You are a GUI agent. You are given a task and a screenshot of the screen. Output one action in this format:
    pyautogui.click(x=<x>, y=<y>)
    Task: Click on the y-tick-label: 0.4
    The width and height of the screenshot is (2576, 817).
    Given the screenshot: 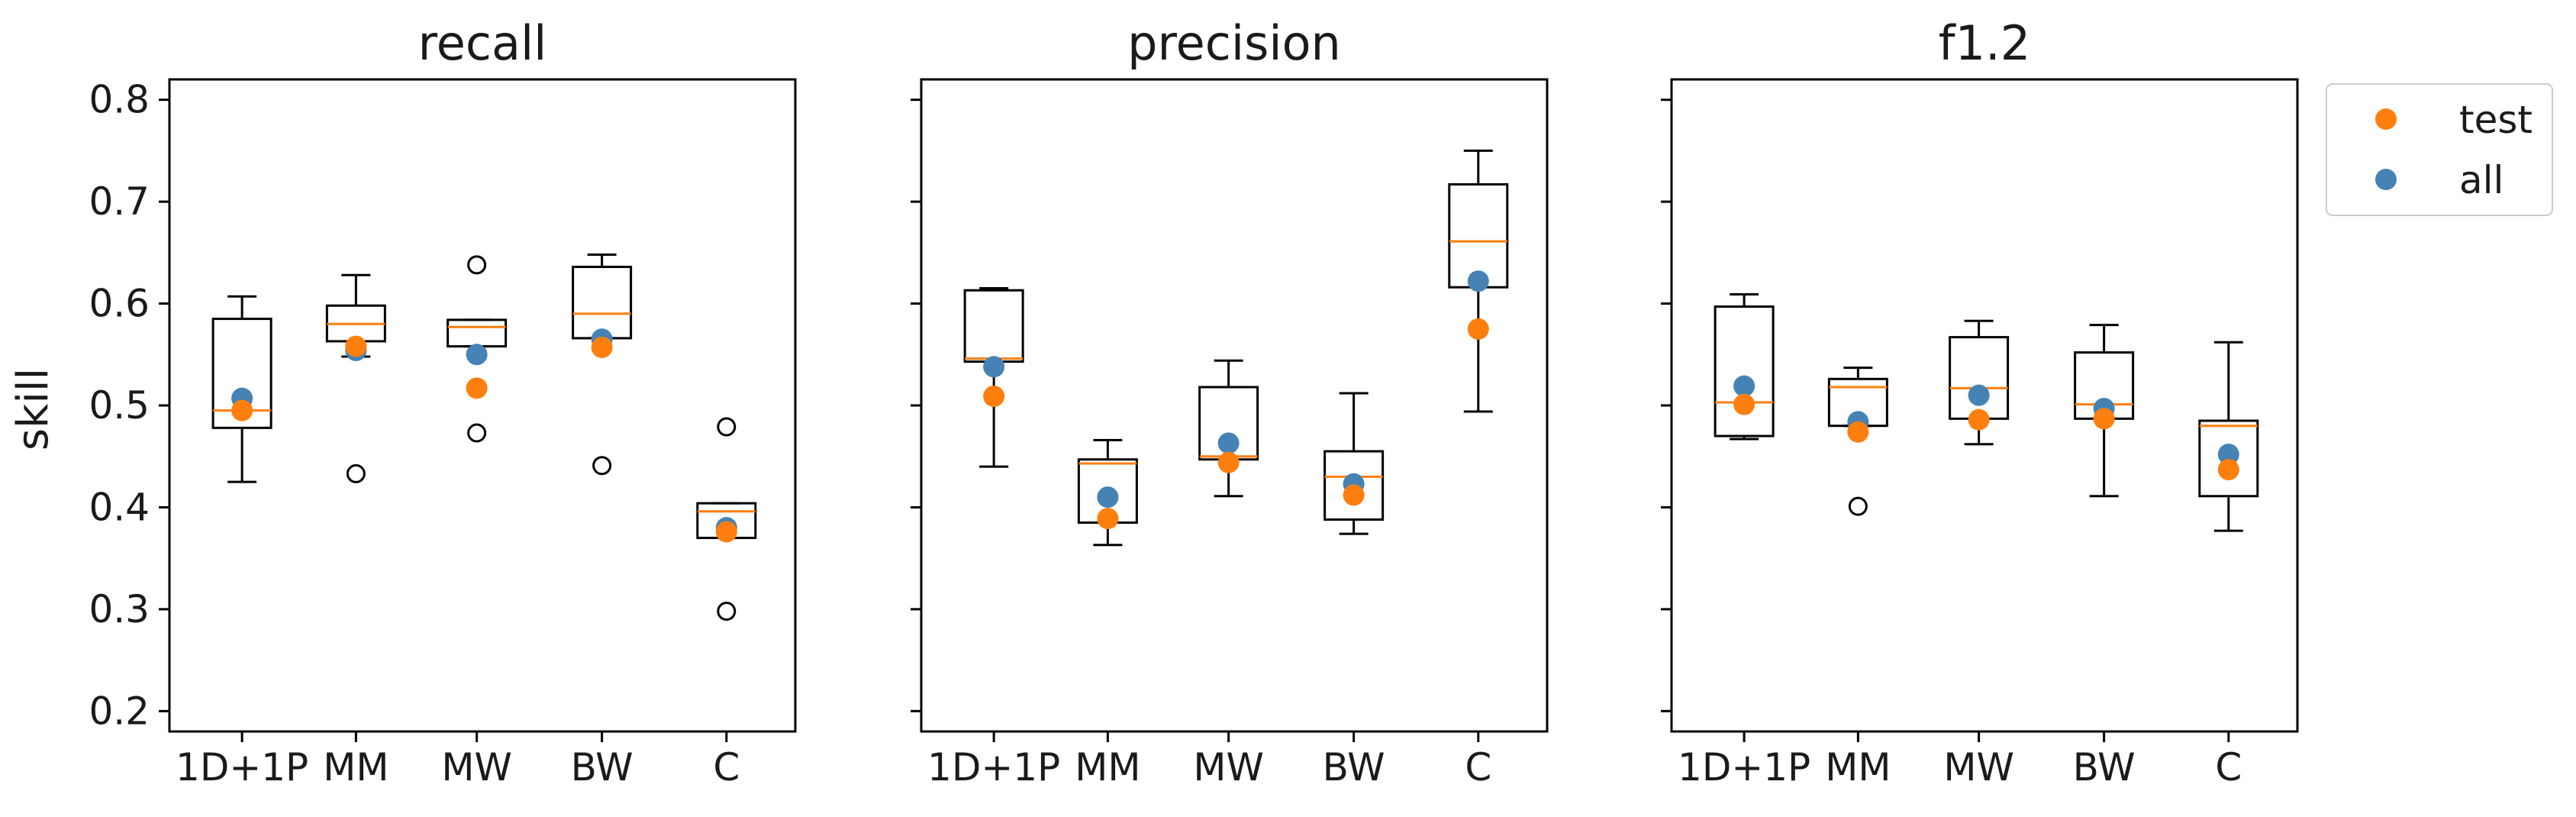 What is the action you would take?
    pyautogui.click(x=120, y=507)
    